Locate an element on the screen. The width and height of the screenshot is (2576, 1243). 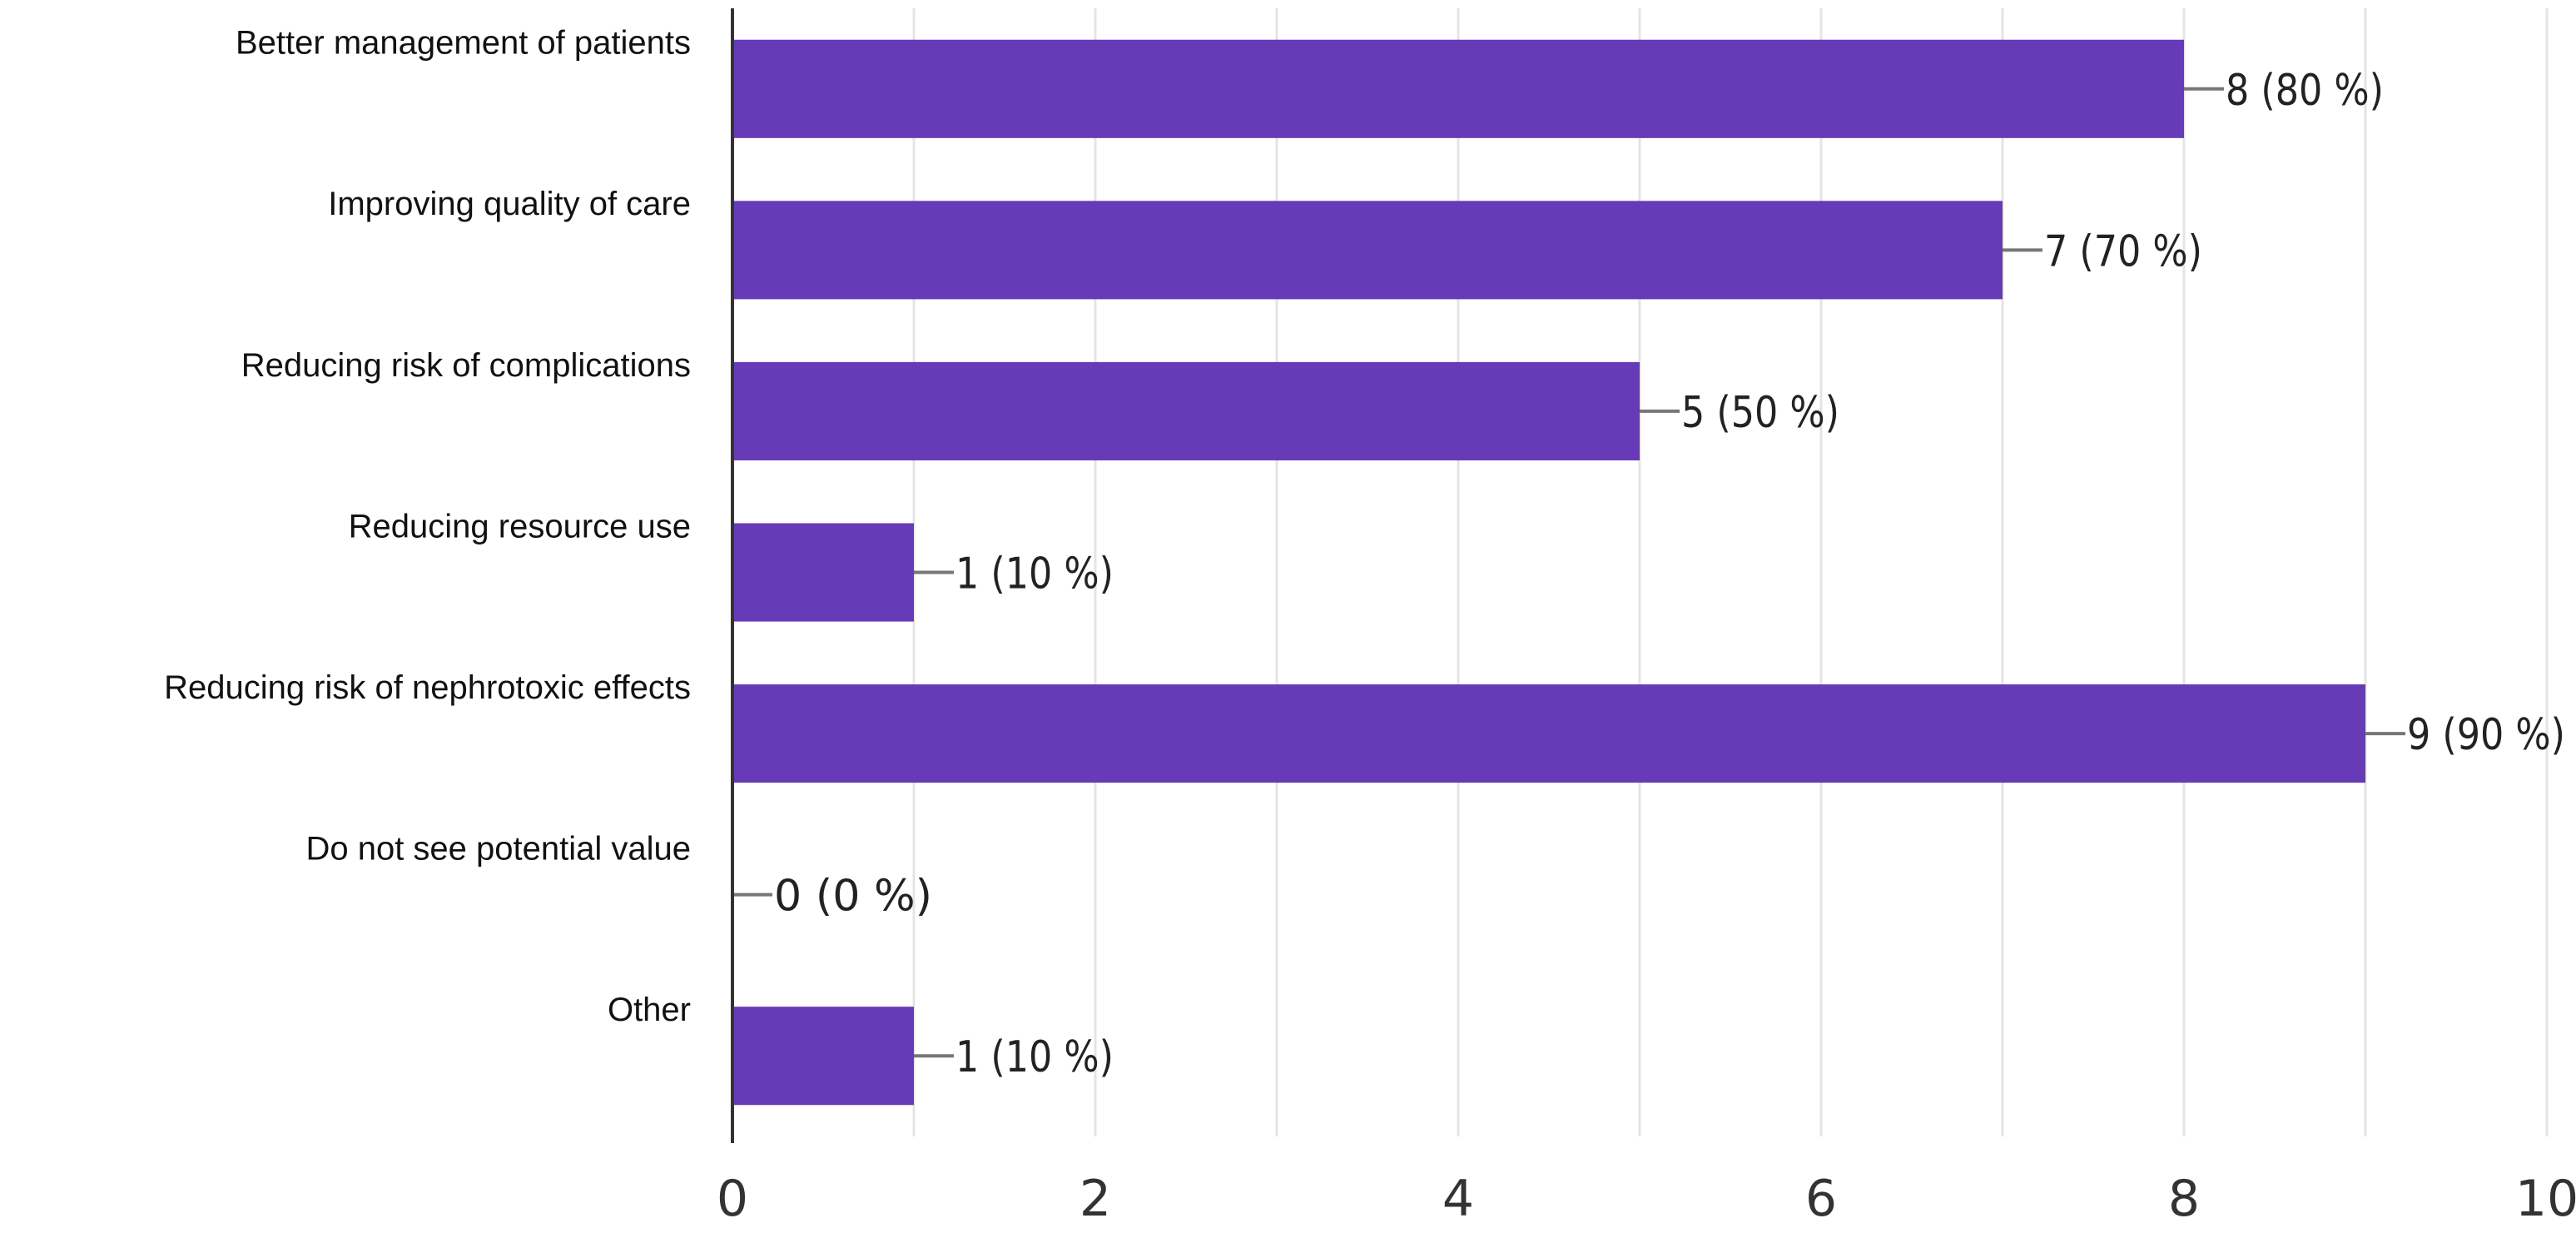
category-label: Reducing risk of complications is located at coordinates (466, 366).